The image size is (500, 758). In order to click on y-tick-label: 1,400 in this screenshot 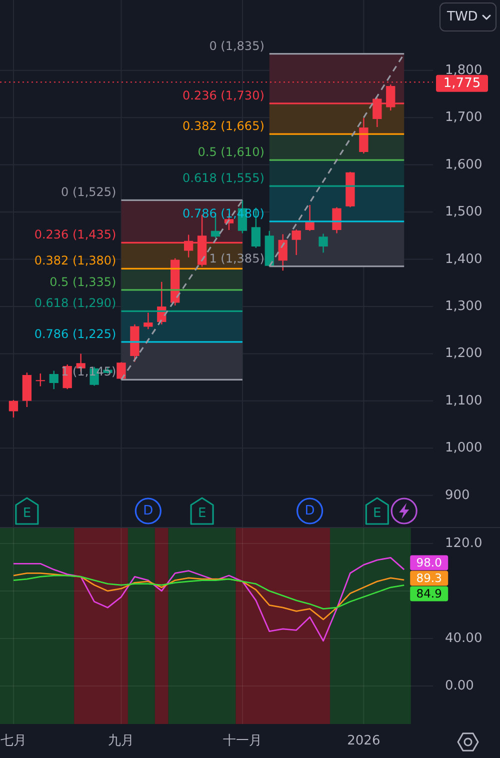, I will do `click(463, 259)`.